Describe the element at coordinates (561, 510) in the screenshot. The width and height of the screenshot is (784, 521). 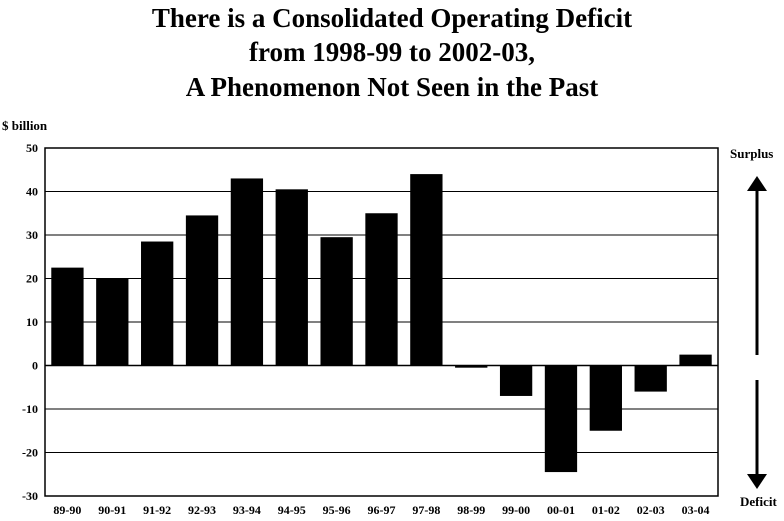
I see `x-tick-label: 00-01` at that location.